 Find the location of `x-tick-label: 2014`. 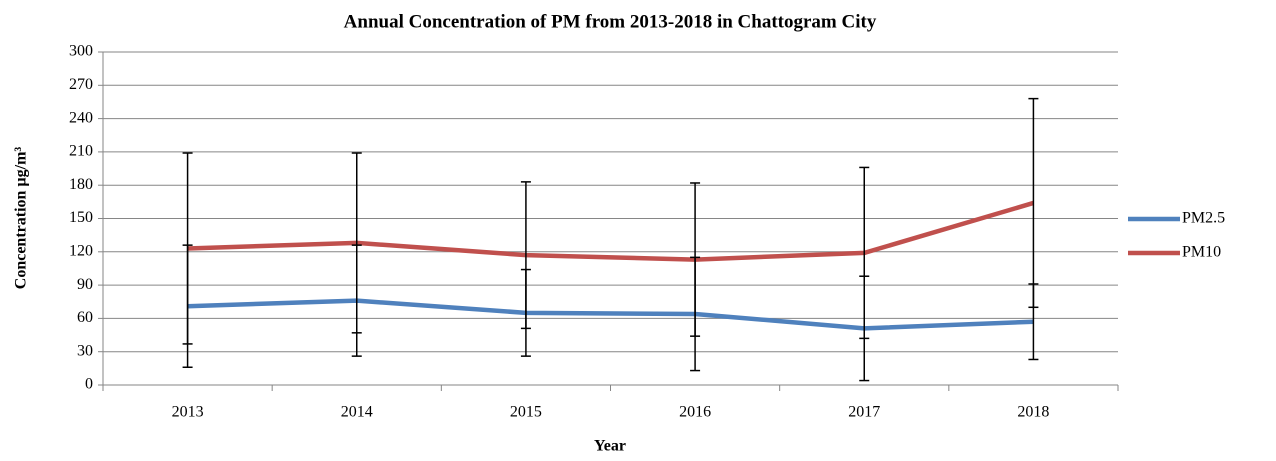

x-tick-label: 2014 is located at coordinates (357, 412).